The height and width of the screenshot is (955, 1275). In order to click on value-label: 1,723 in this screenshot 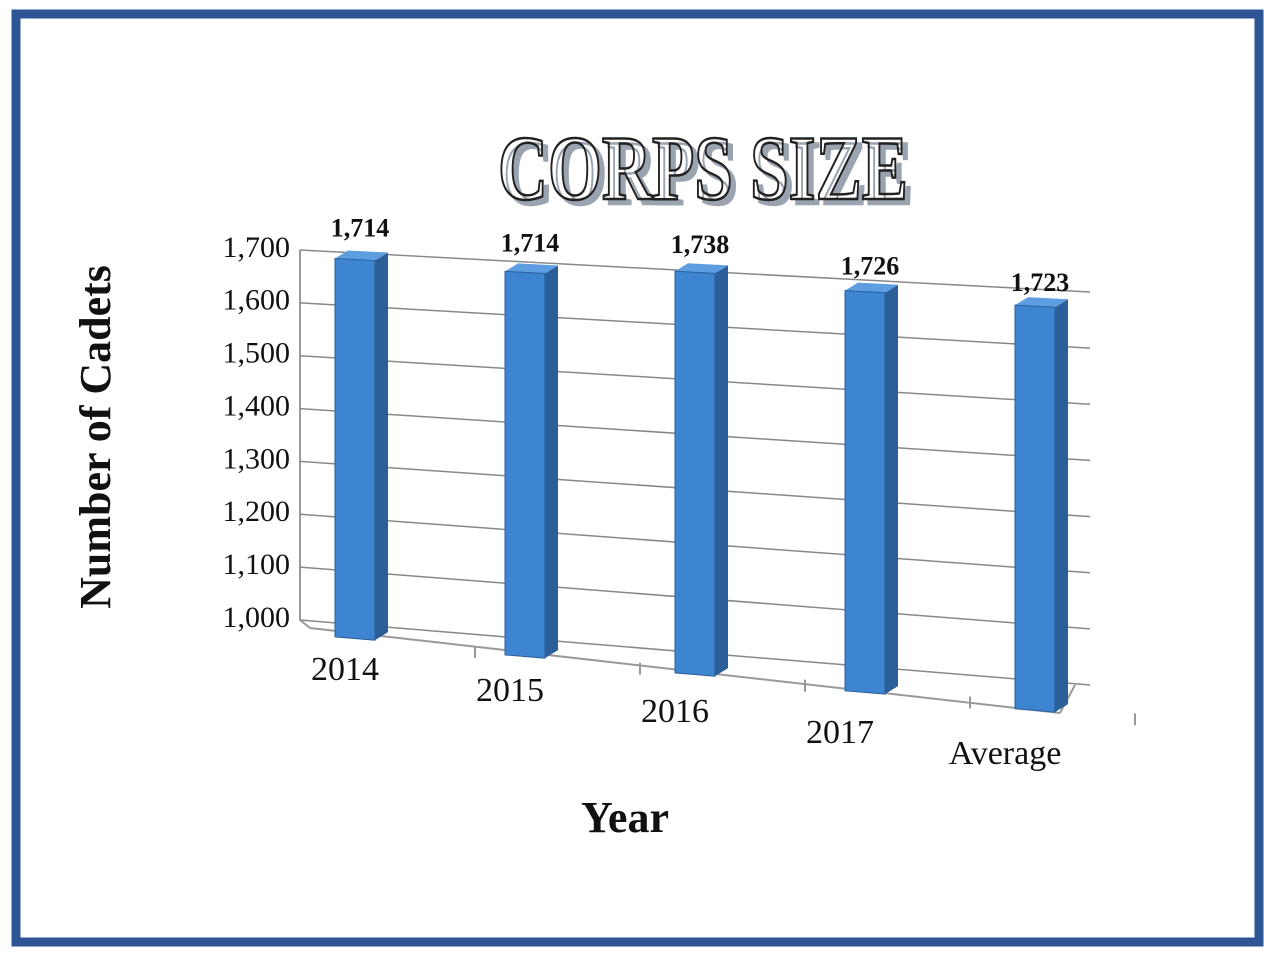, I will do `click(1040, 282)`.